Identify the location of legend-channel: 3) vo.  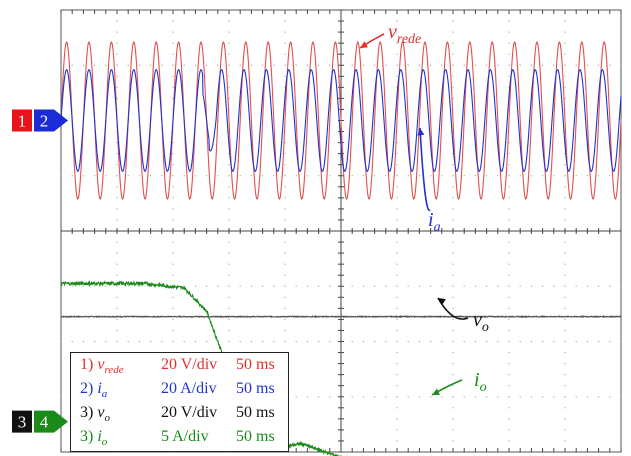
(95, 415).